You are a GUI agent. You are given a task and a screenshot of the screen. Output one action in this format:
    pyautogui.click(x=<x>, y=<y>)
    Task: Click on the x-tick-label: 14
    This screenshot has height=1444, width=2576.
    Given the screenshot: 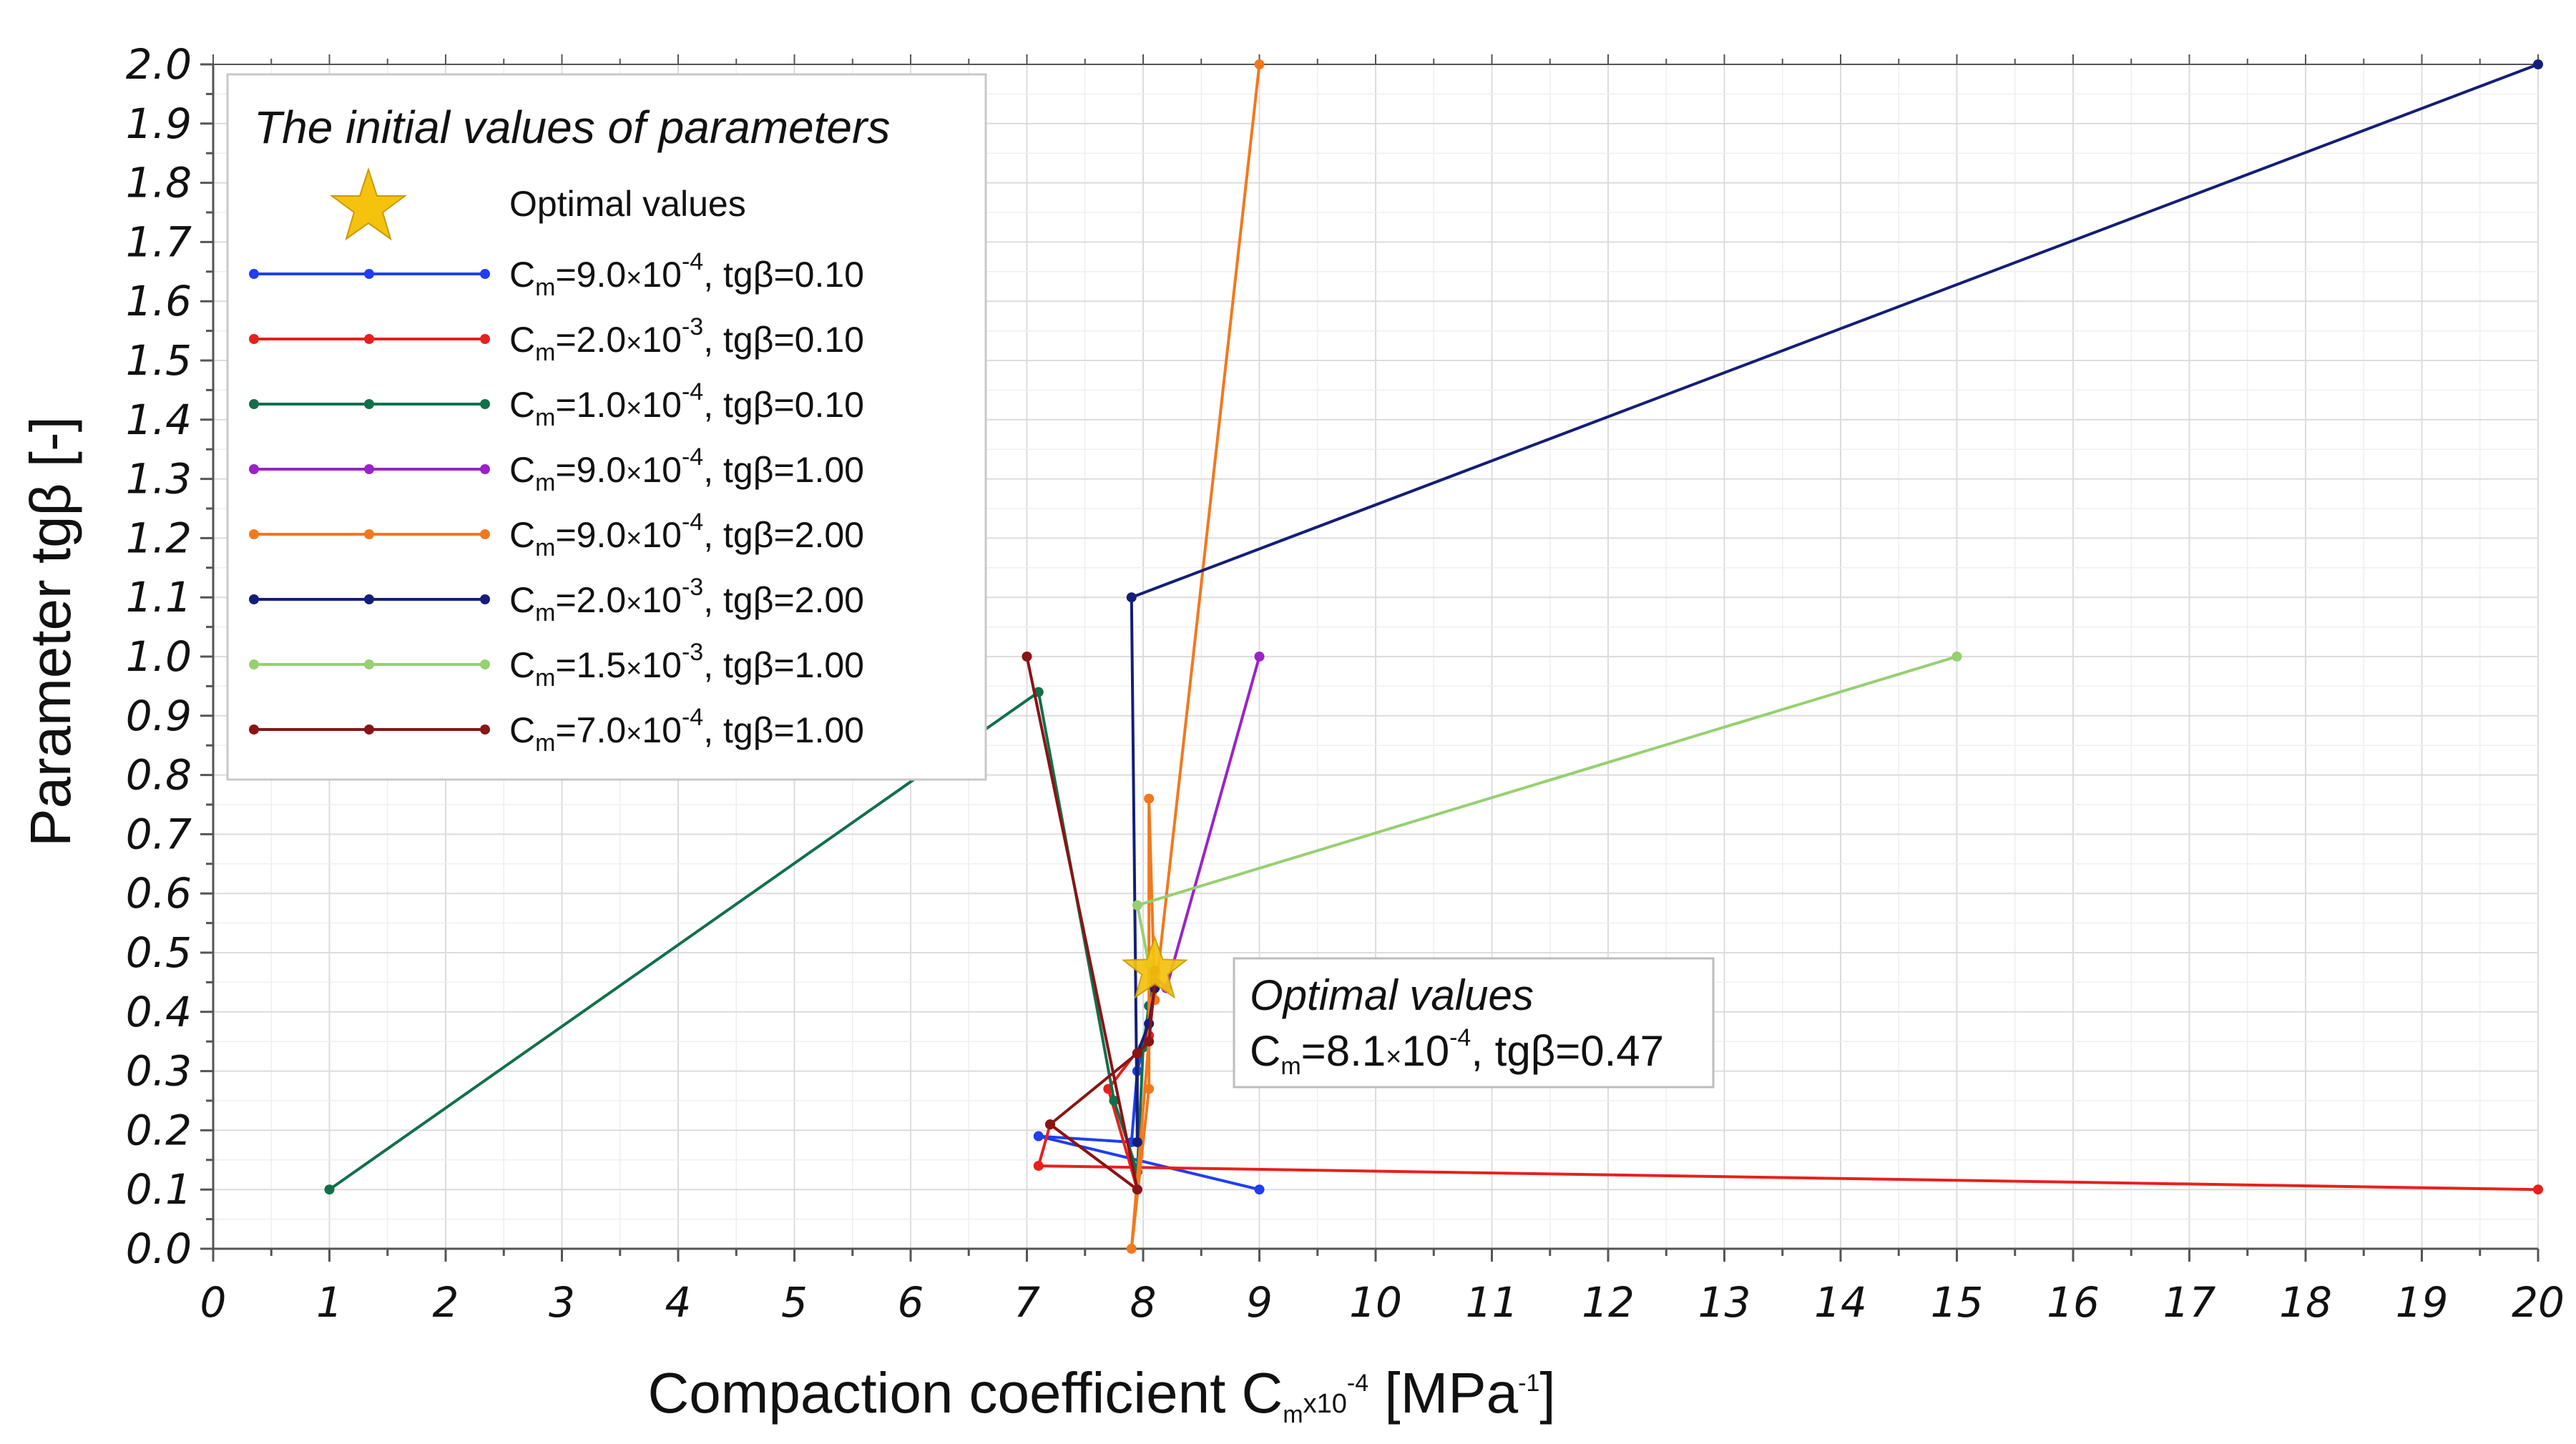 What is the action you would take?
    pyautogui.click(x=1840, y=1302)
    